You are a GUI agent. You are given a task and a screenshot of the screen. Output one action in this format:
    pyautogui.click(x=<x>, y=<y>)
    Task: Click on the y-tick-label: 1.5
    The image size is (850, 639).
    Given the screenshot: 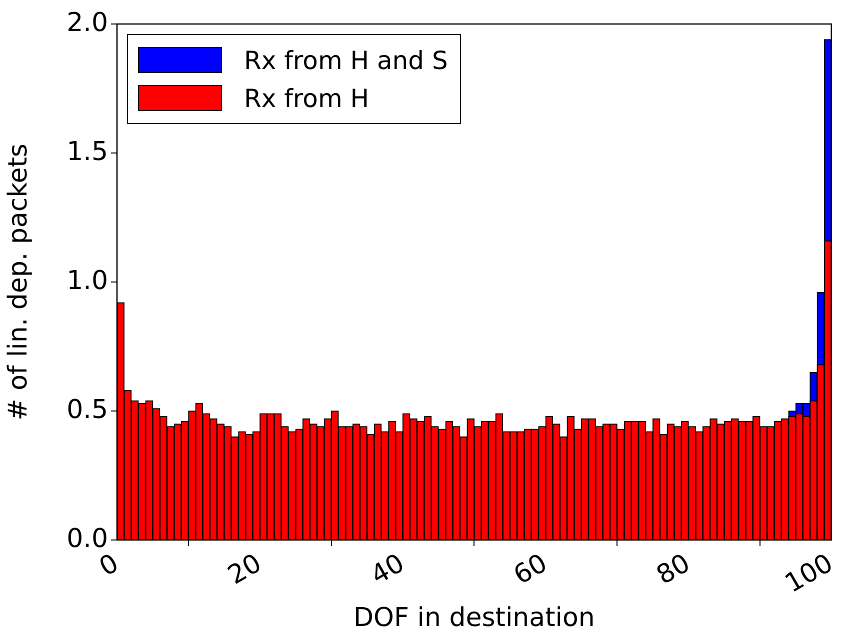 What is the action you would take?
    pyautogui.click(x=87, y=151)
    